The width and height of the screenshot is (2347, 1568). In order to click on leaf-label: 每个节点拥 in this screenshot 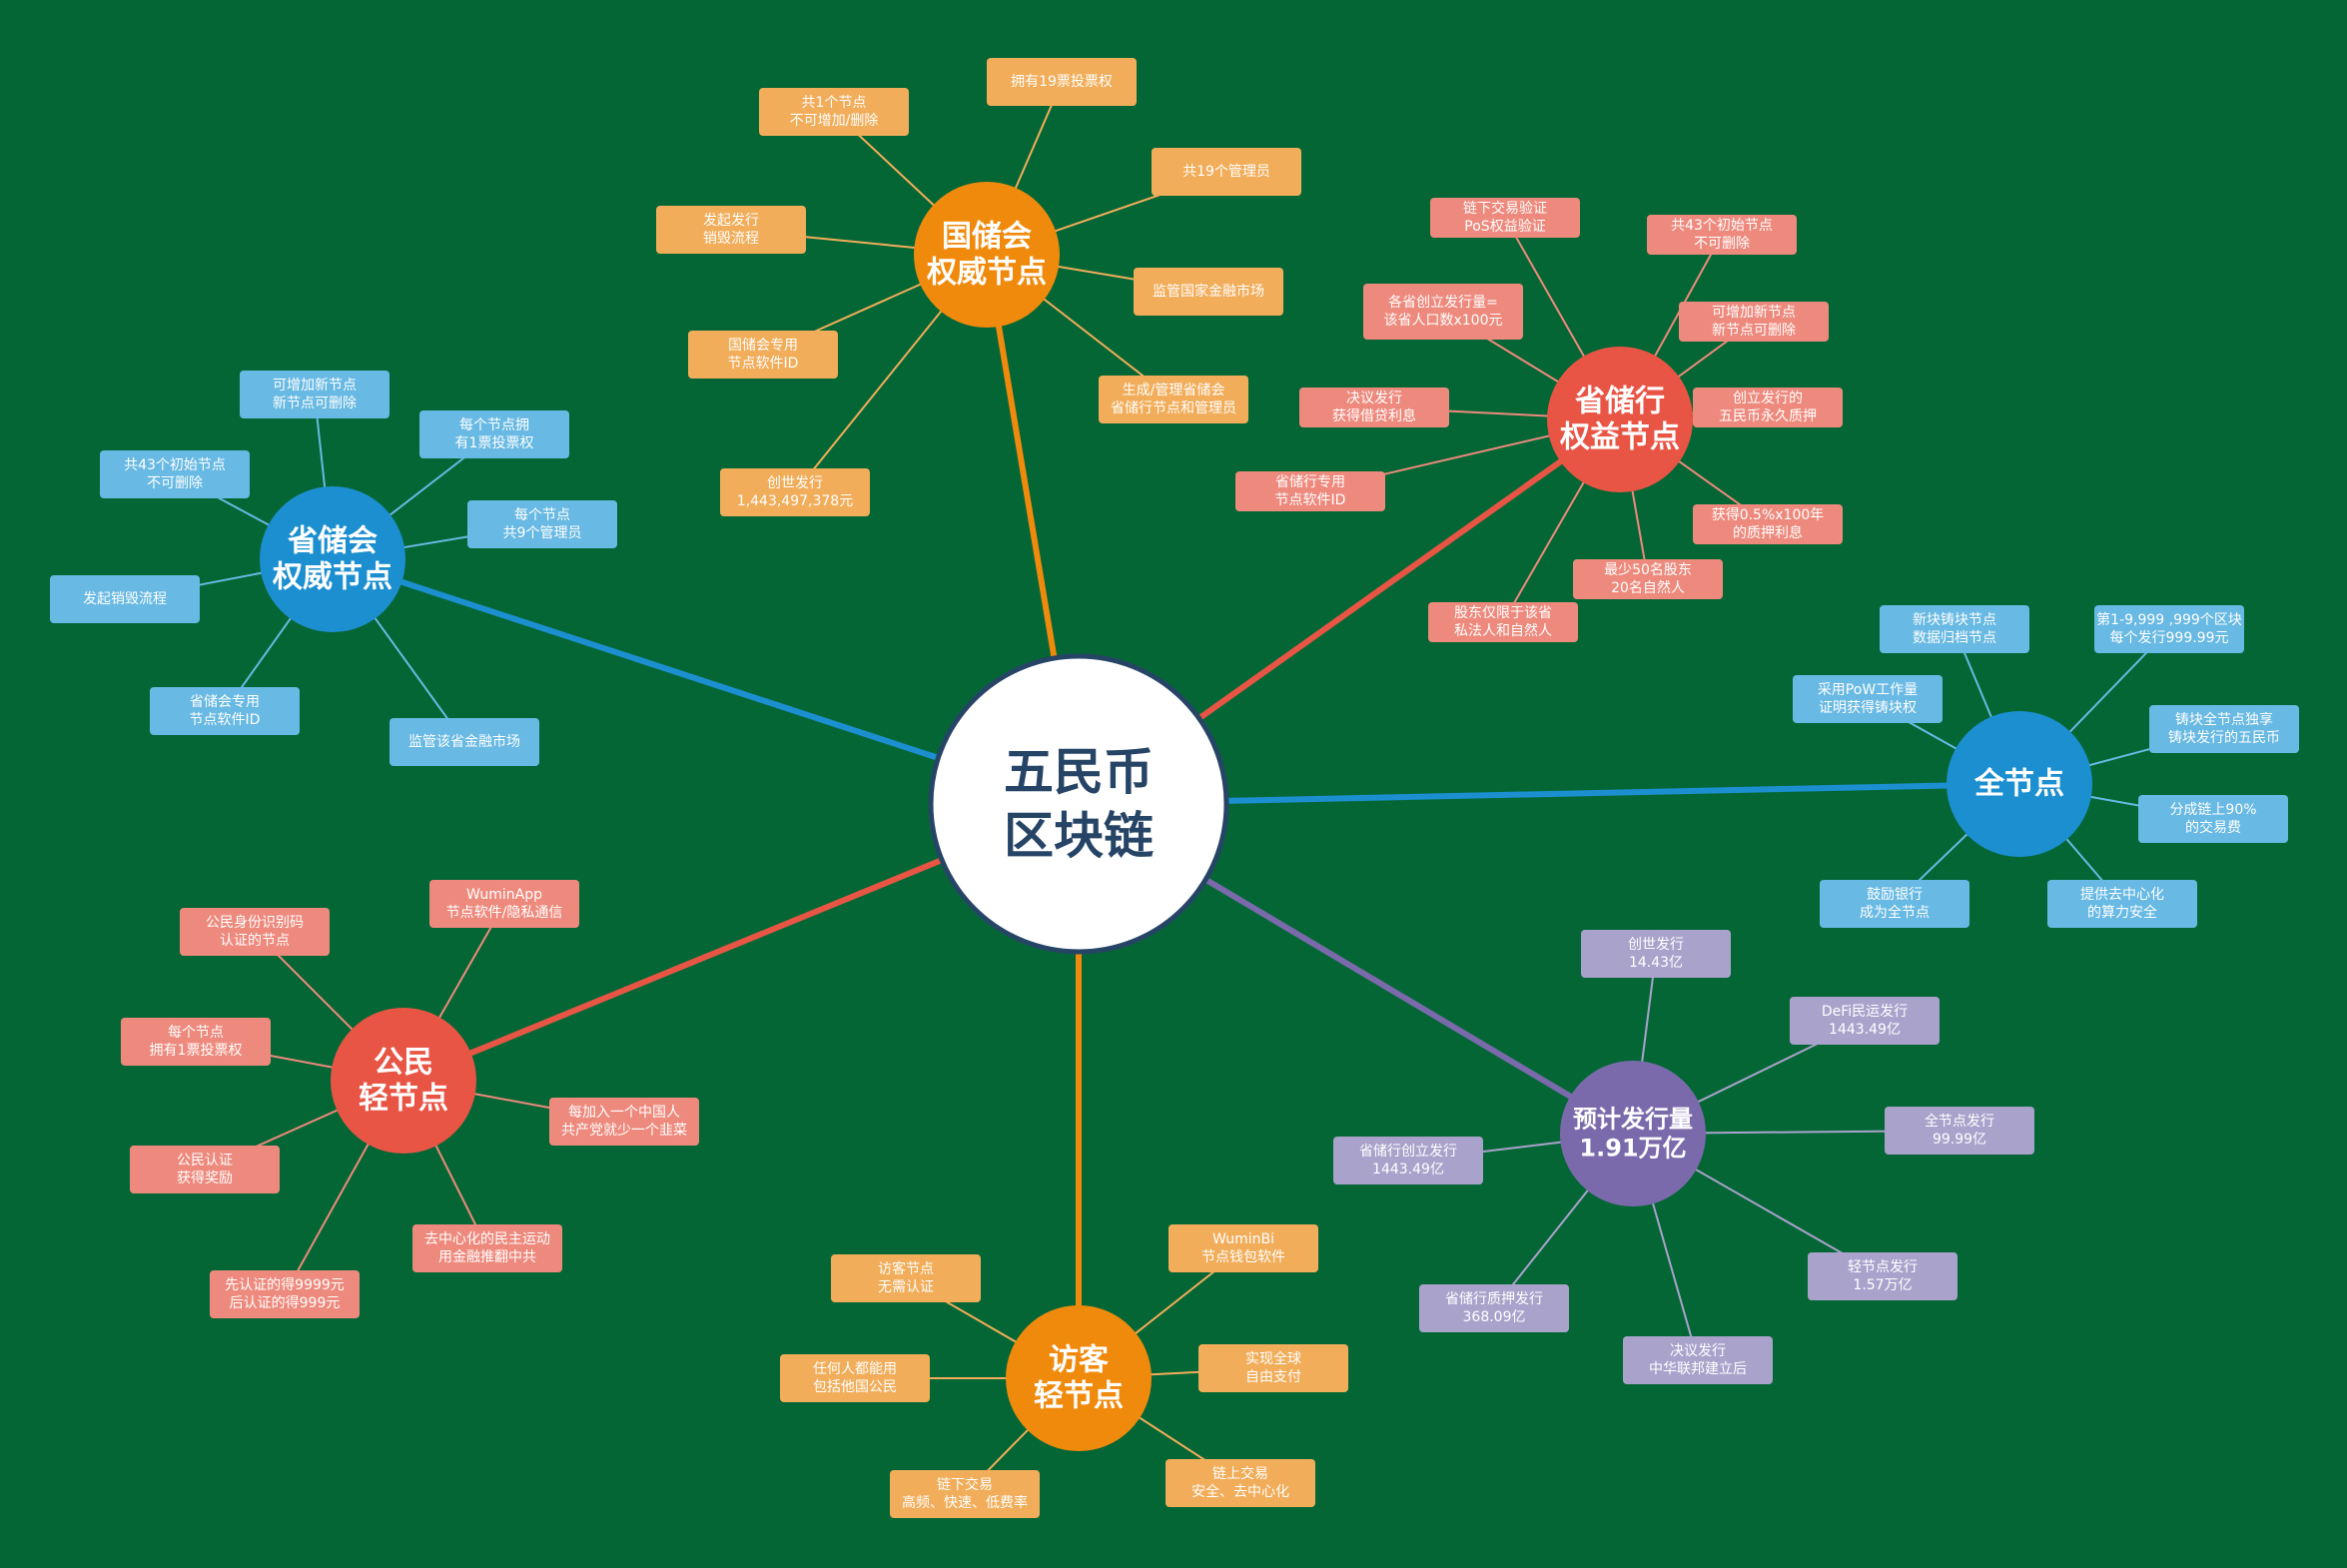, I will do `click(494, 425)`.